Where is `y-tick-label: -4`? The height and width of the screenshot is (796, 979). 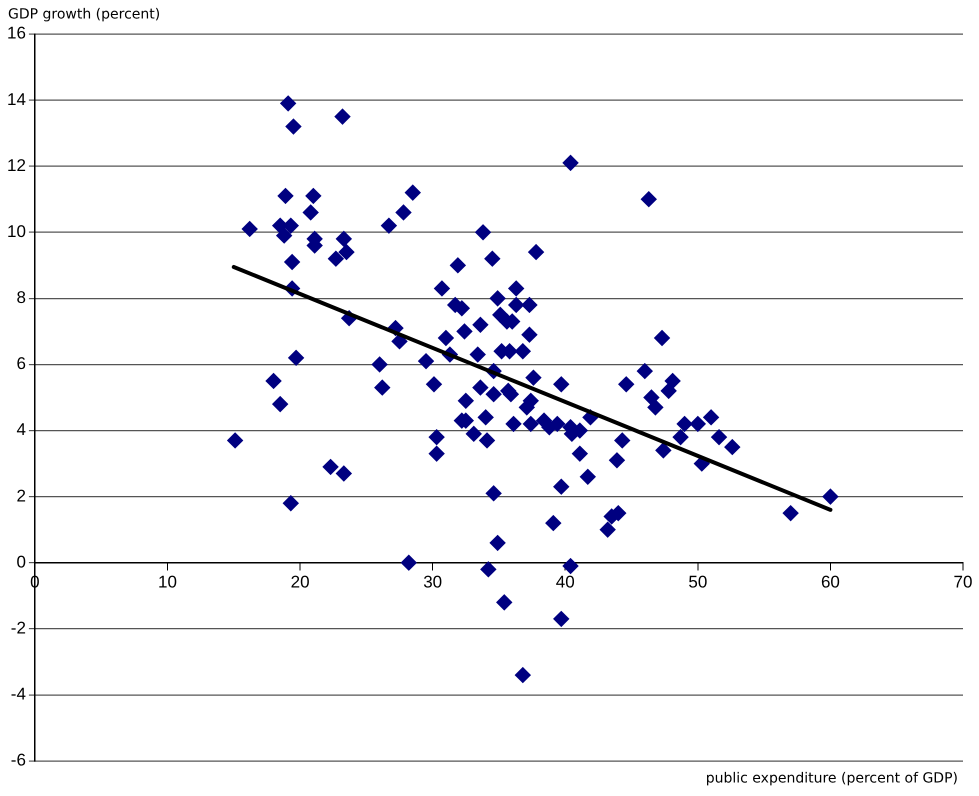
y-tick-label: -4 is located at coordinates (18, 694).